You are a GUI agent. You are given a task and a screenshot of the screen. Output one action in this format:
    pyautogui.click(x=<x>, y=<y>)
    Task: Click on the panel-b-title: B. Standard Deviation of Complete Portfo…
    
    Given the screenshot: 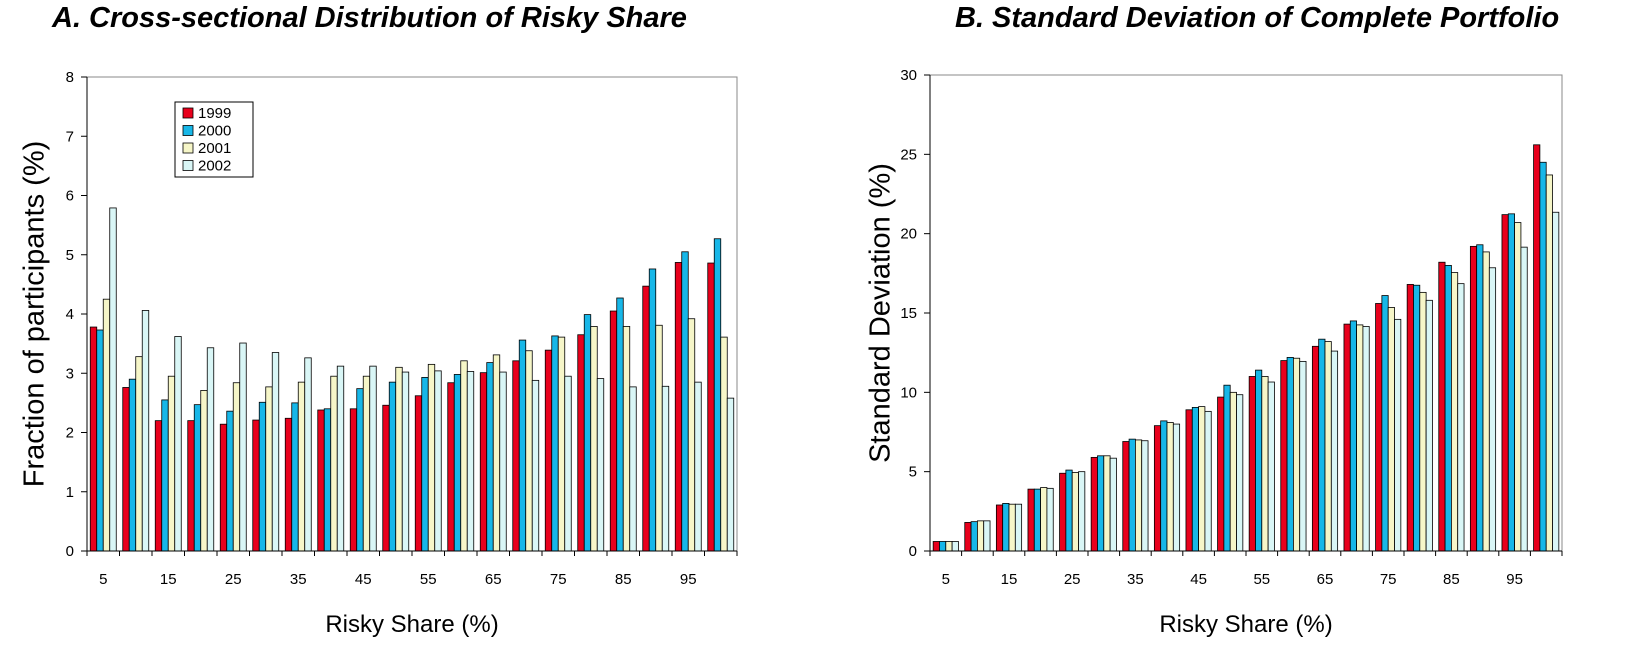 What is the action you would take?
    pyautogui.click(x=1257, y=18)
    